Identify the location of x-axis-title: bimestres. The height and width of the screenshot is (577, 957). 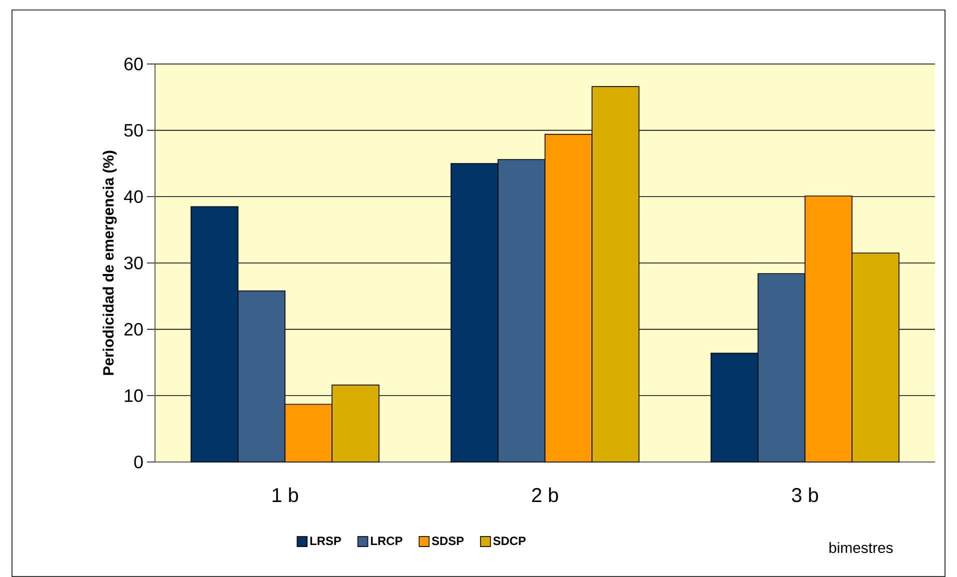
(861, 548).